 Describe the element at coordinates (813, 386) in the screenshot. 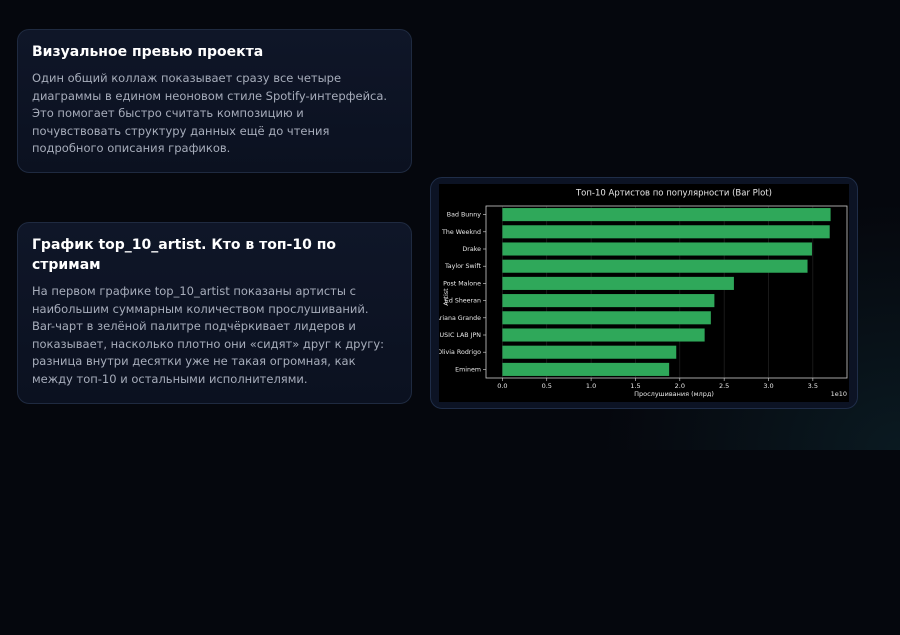

I see `x-tick-label: 3.5` at that location.